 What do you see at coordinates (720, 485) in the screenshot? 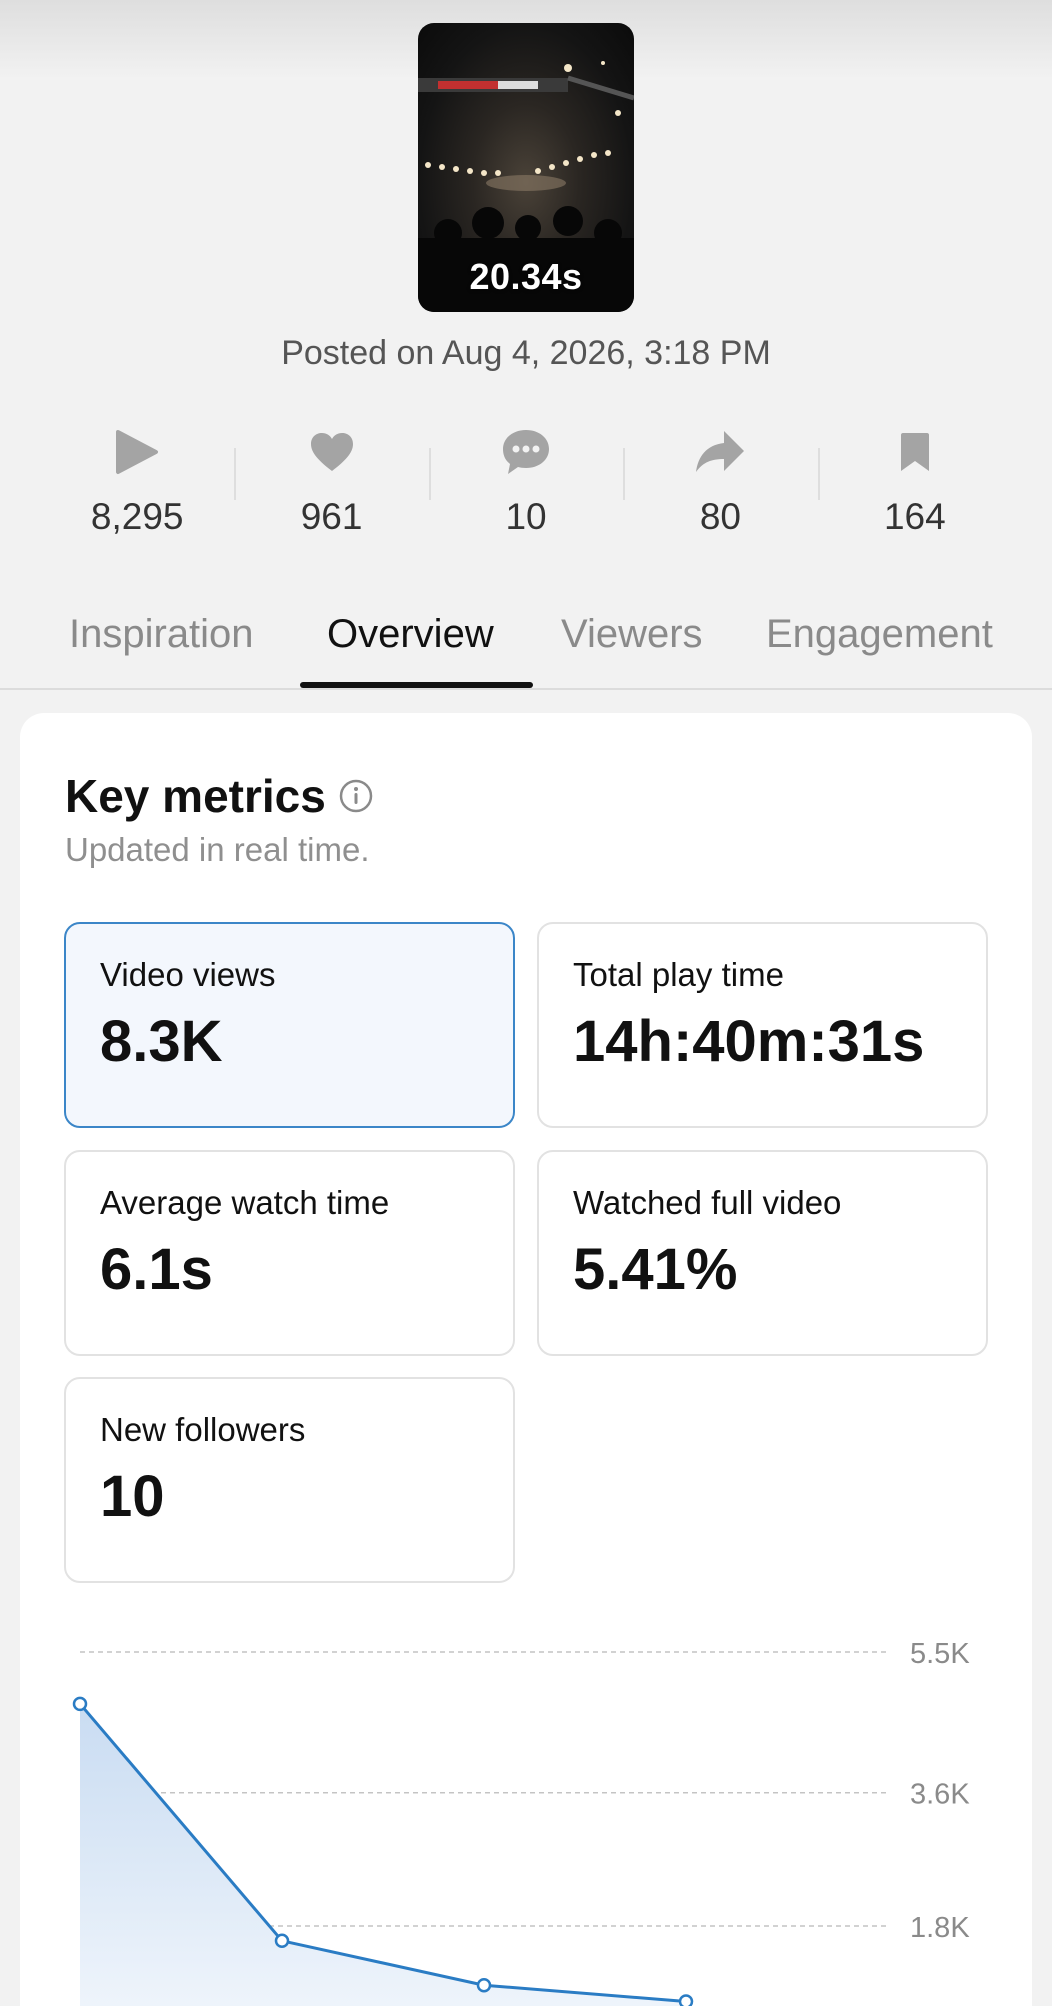
I see `stat-shares: 80` at bounding box center [720, 485].